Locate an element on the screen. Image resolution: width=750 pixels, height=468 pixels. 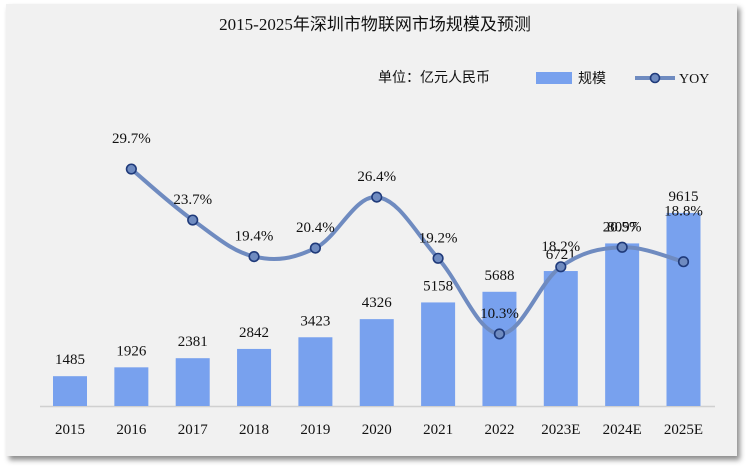
bar-2018 is located at coordinates (254, 377).